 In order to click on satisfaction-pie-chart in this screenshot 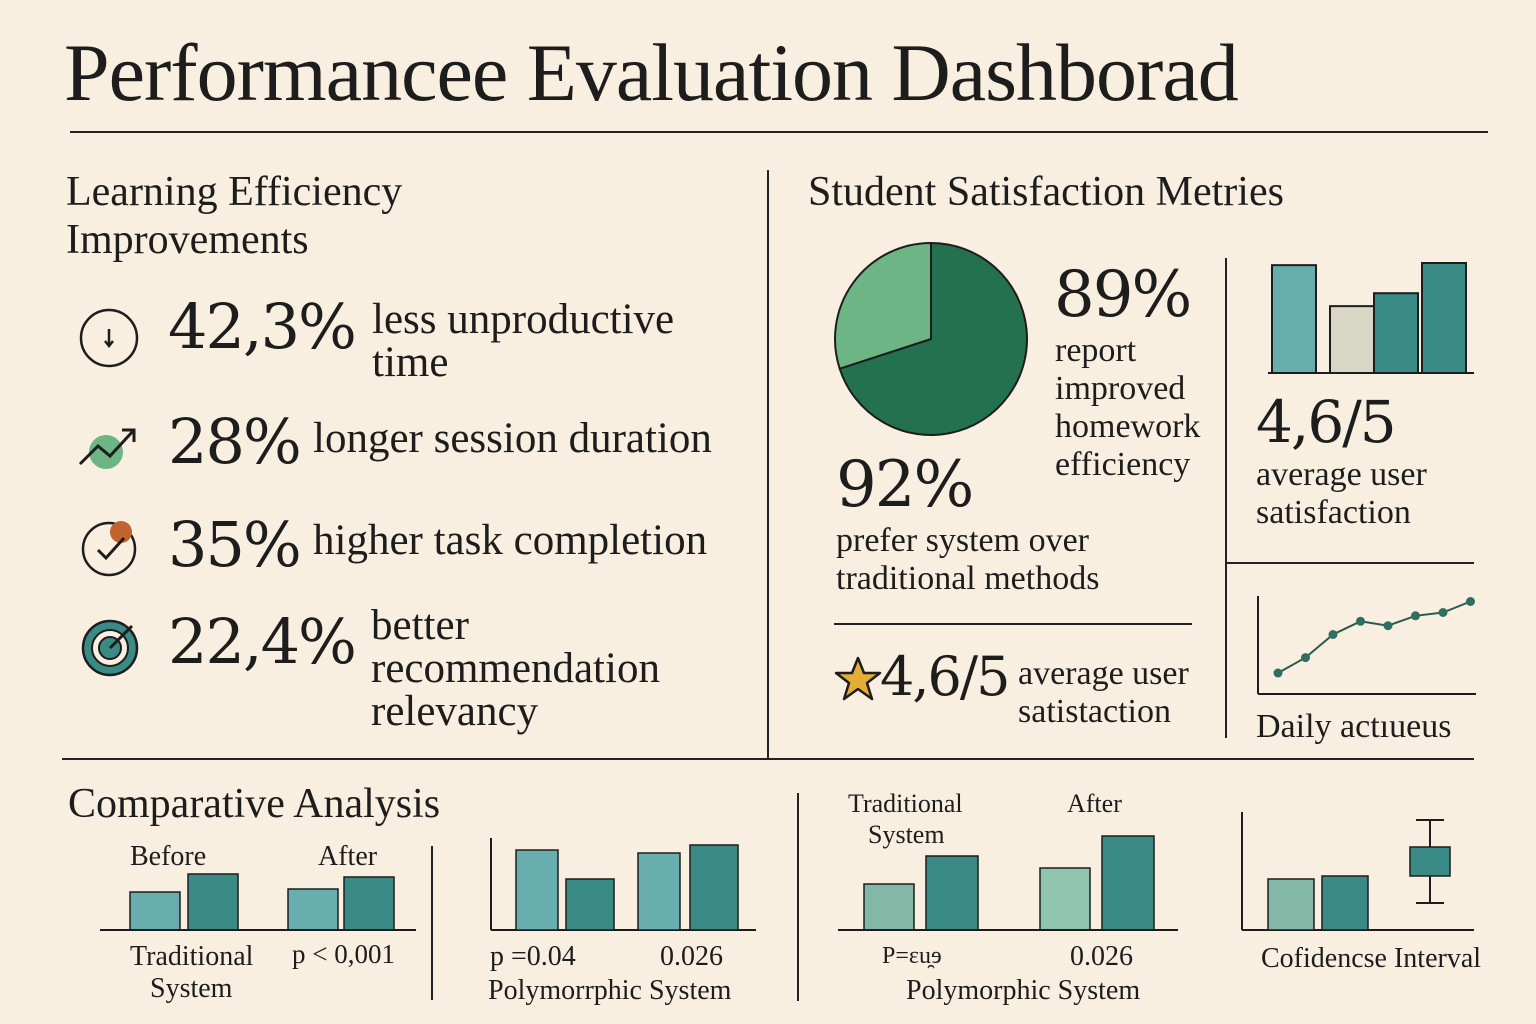, I will do `click(931, 338)`.